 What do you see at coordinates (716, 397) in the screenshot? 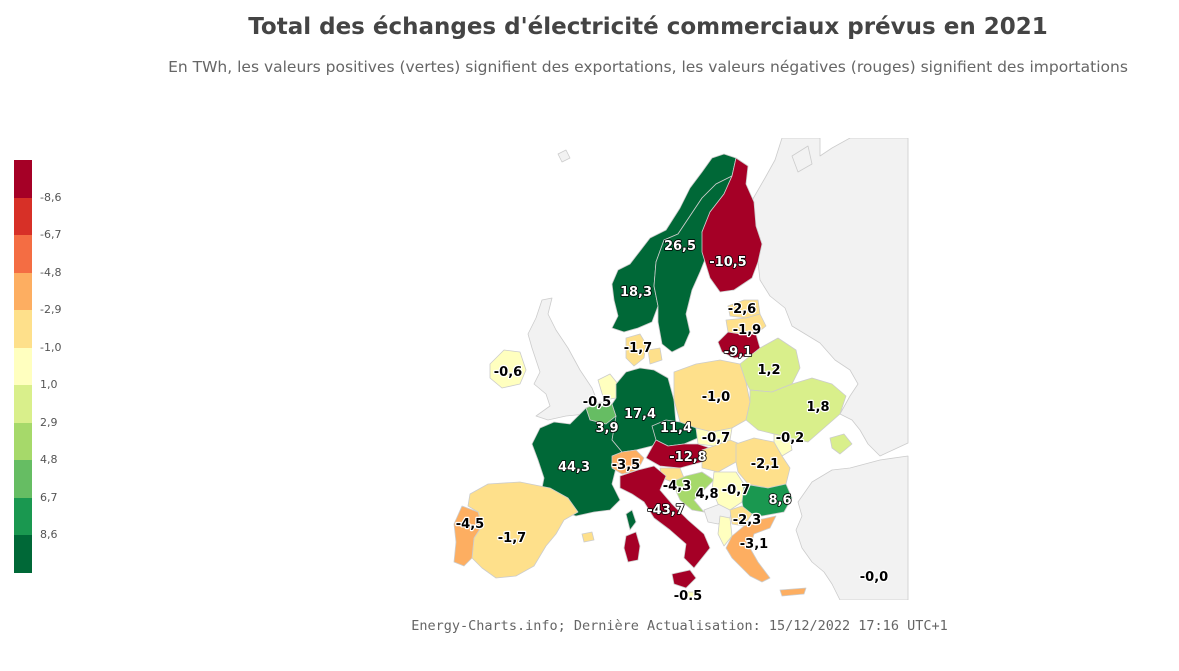
I see `map-value-label-poland: -1,0` at bounding box center [716, 397].